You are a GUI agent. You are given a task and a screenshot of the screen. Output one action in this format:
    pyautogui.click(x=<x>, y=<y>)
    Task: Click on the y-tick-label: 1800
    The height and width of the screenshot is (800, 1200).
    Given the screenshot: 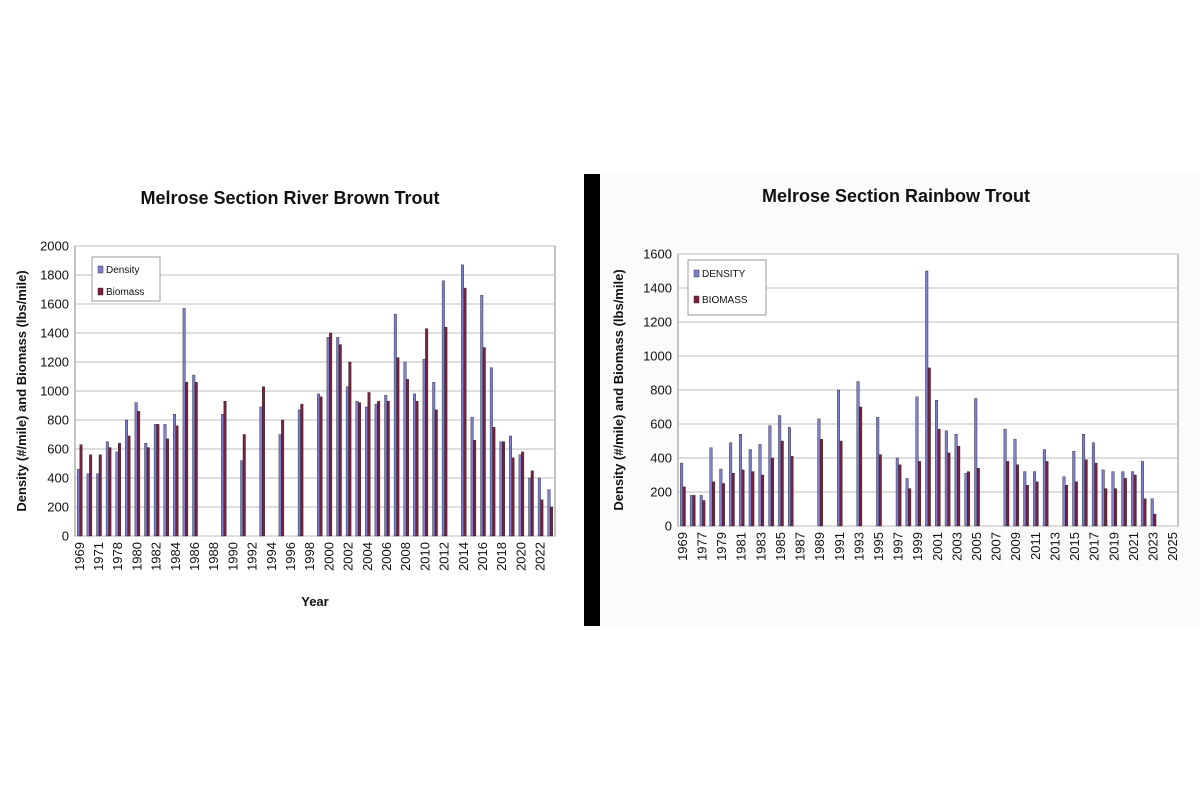 What is the action you would take?
    pyautogui.click(x=54, y=275)
    